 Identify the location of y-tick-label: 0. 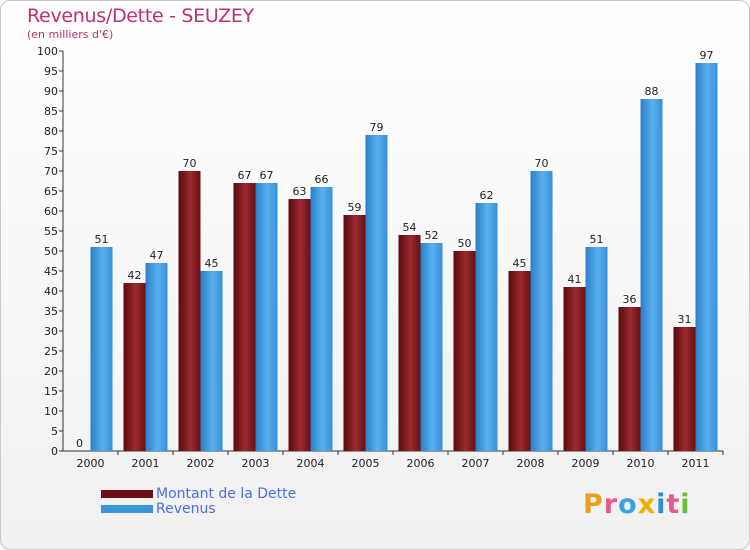
(54, 451).